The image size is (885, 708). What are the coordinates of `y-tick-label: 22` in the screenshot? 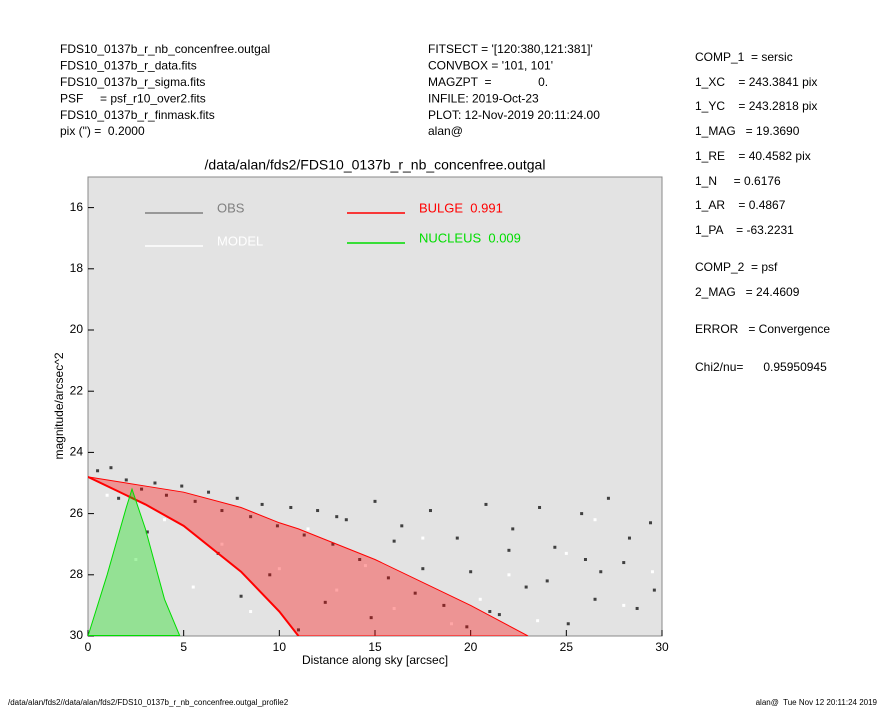 It's located at (77, 390).